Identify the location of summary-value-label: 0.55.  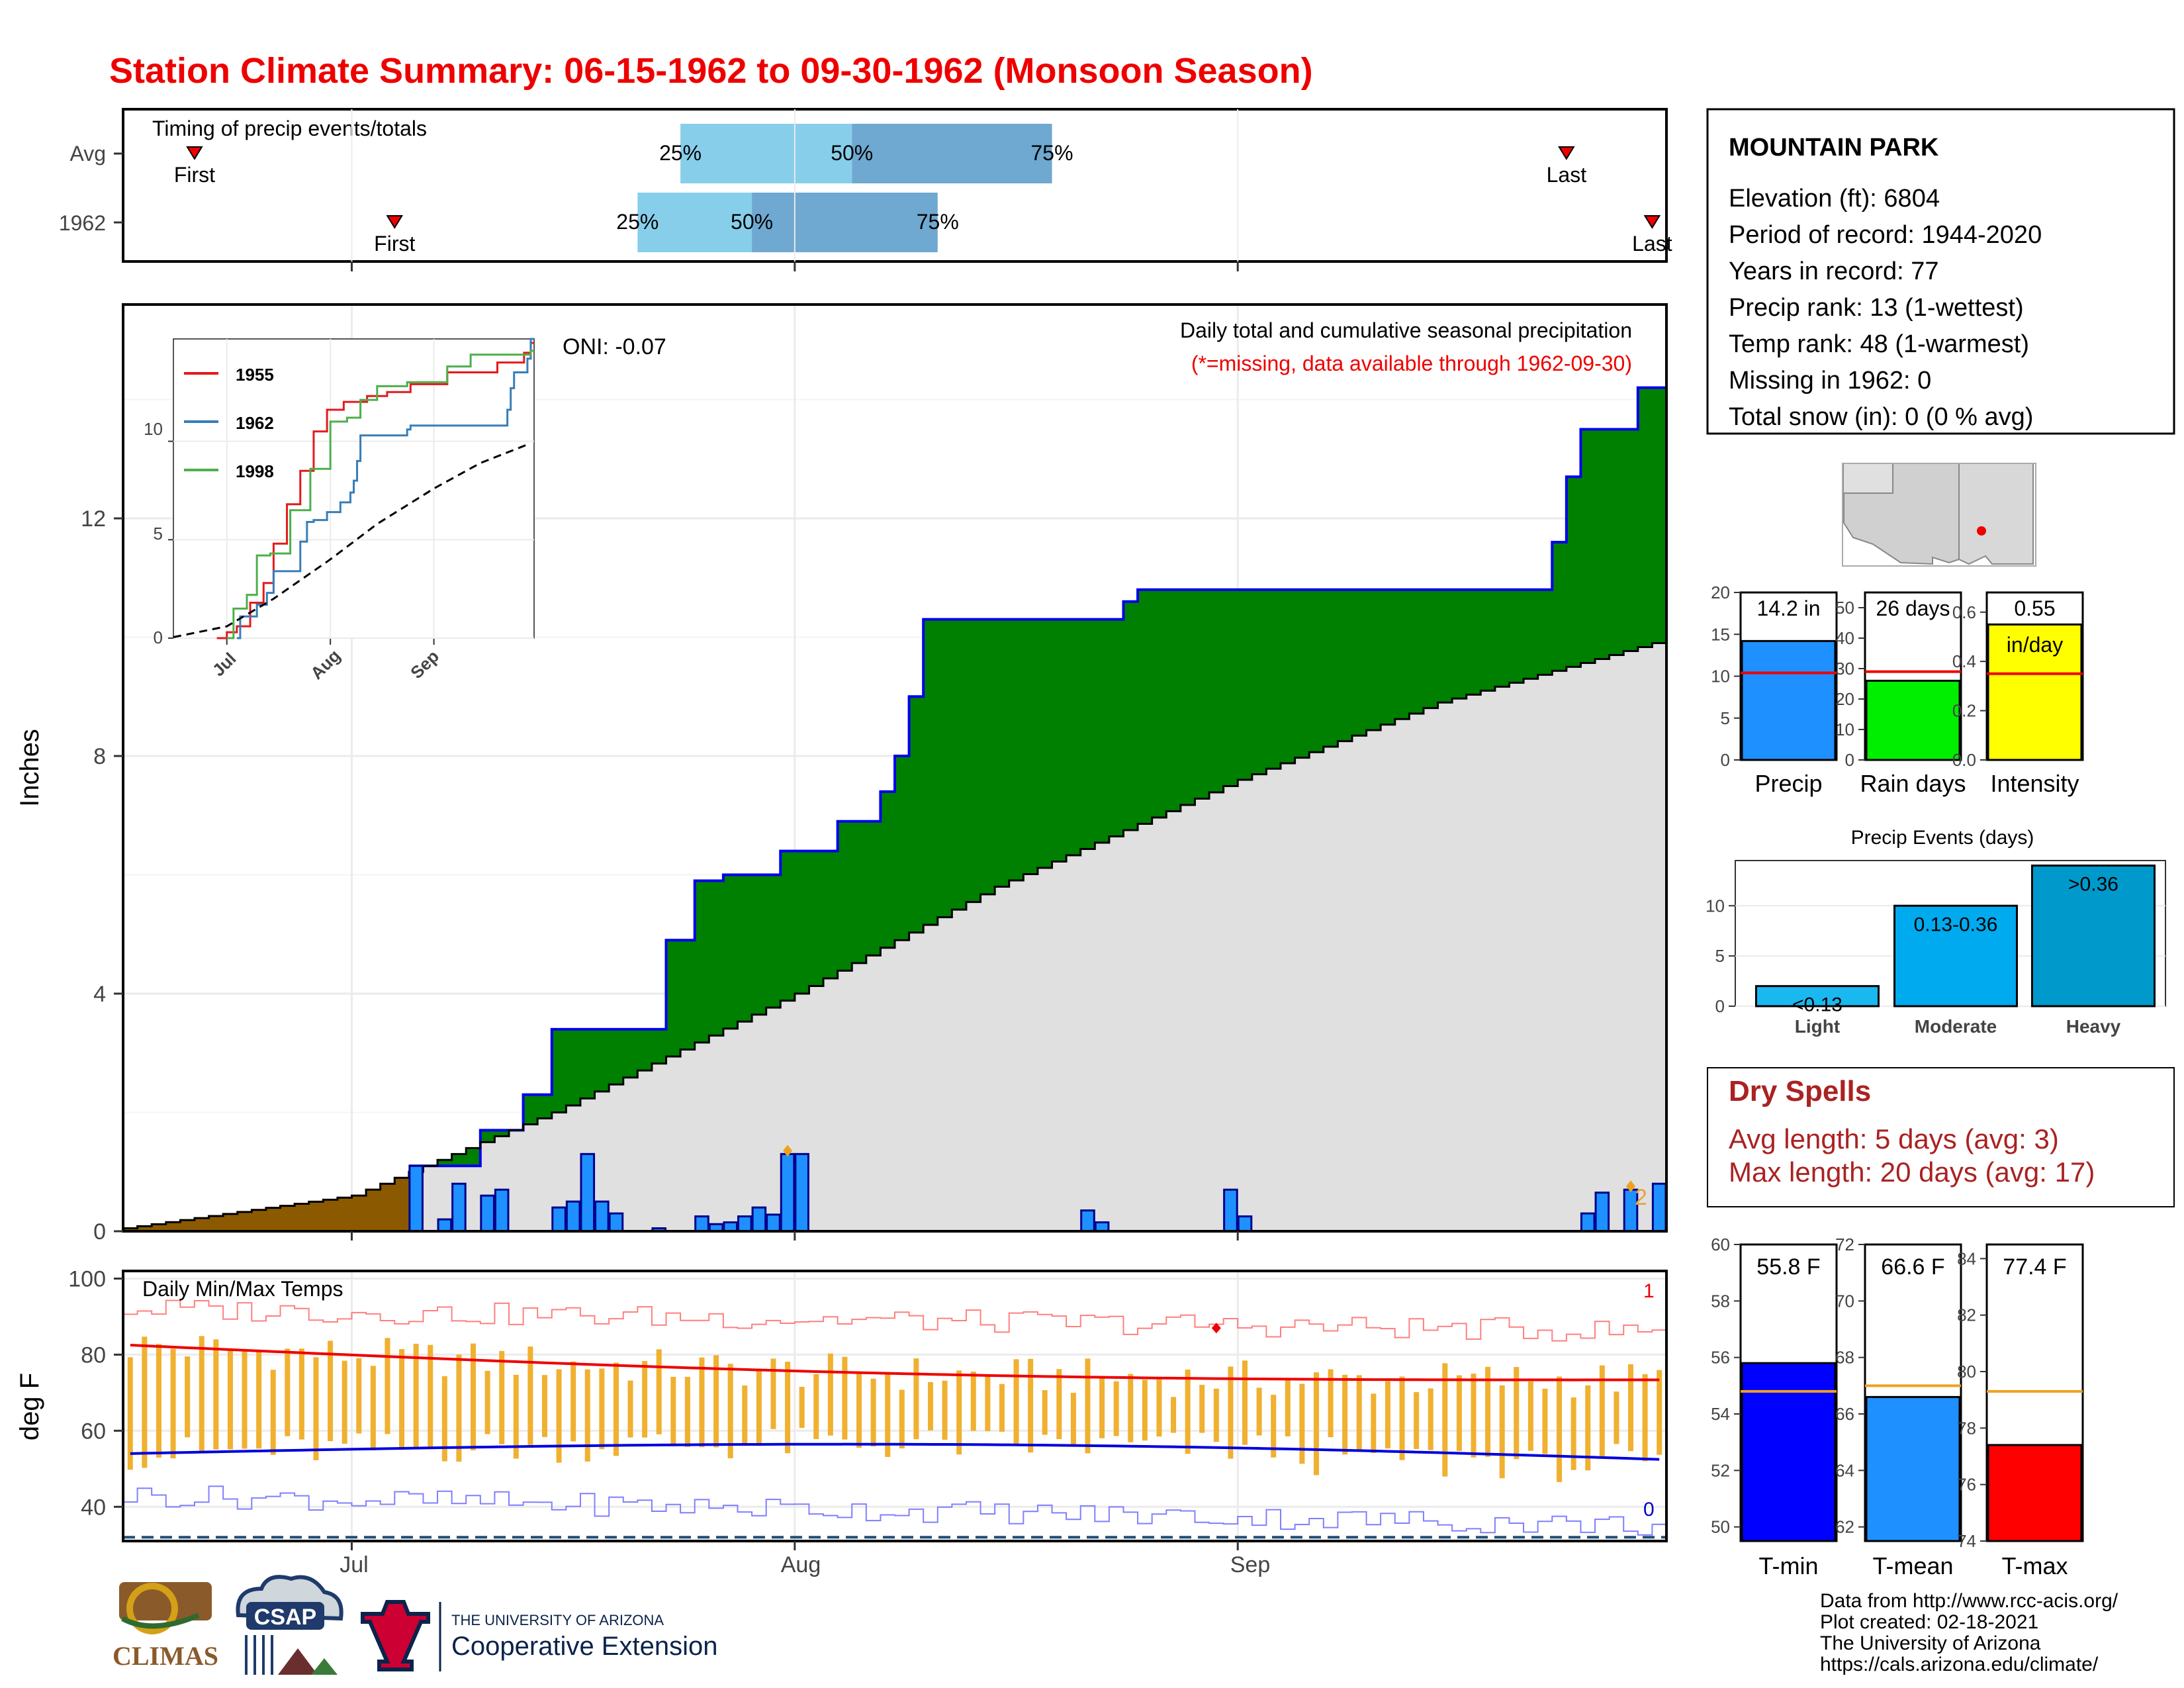
(2034, 608).